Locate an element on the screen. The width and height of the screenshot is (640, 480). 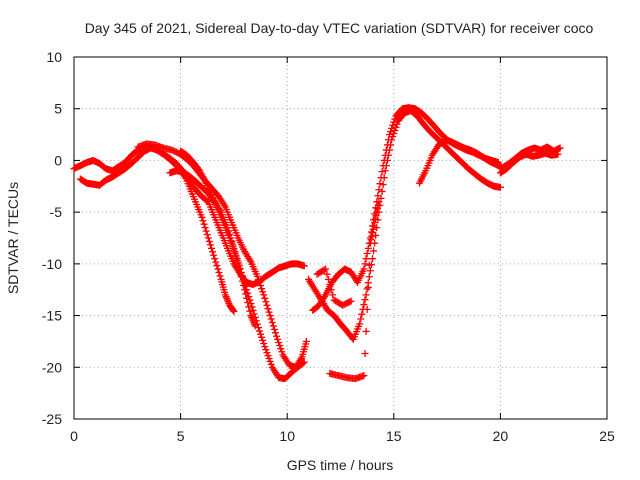
y-tick-label: -20 is located at coordinates (52, 367).